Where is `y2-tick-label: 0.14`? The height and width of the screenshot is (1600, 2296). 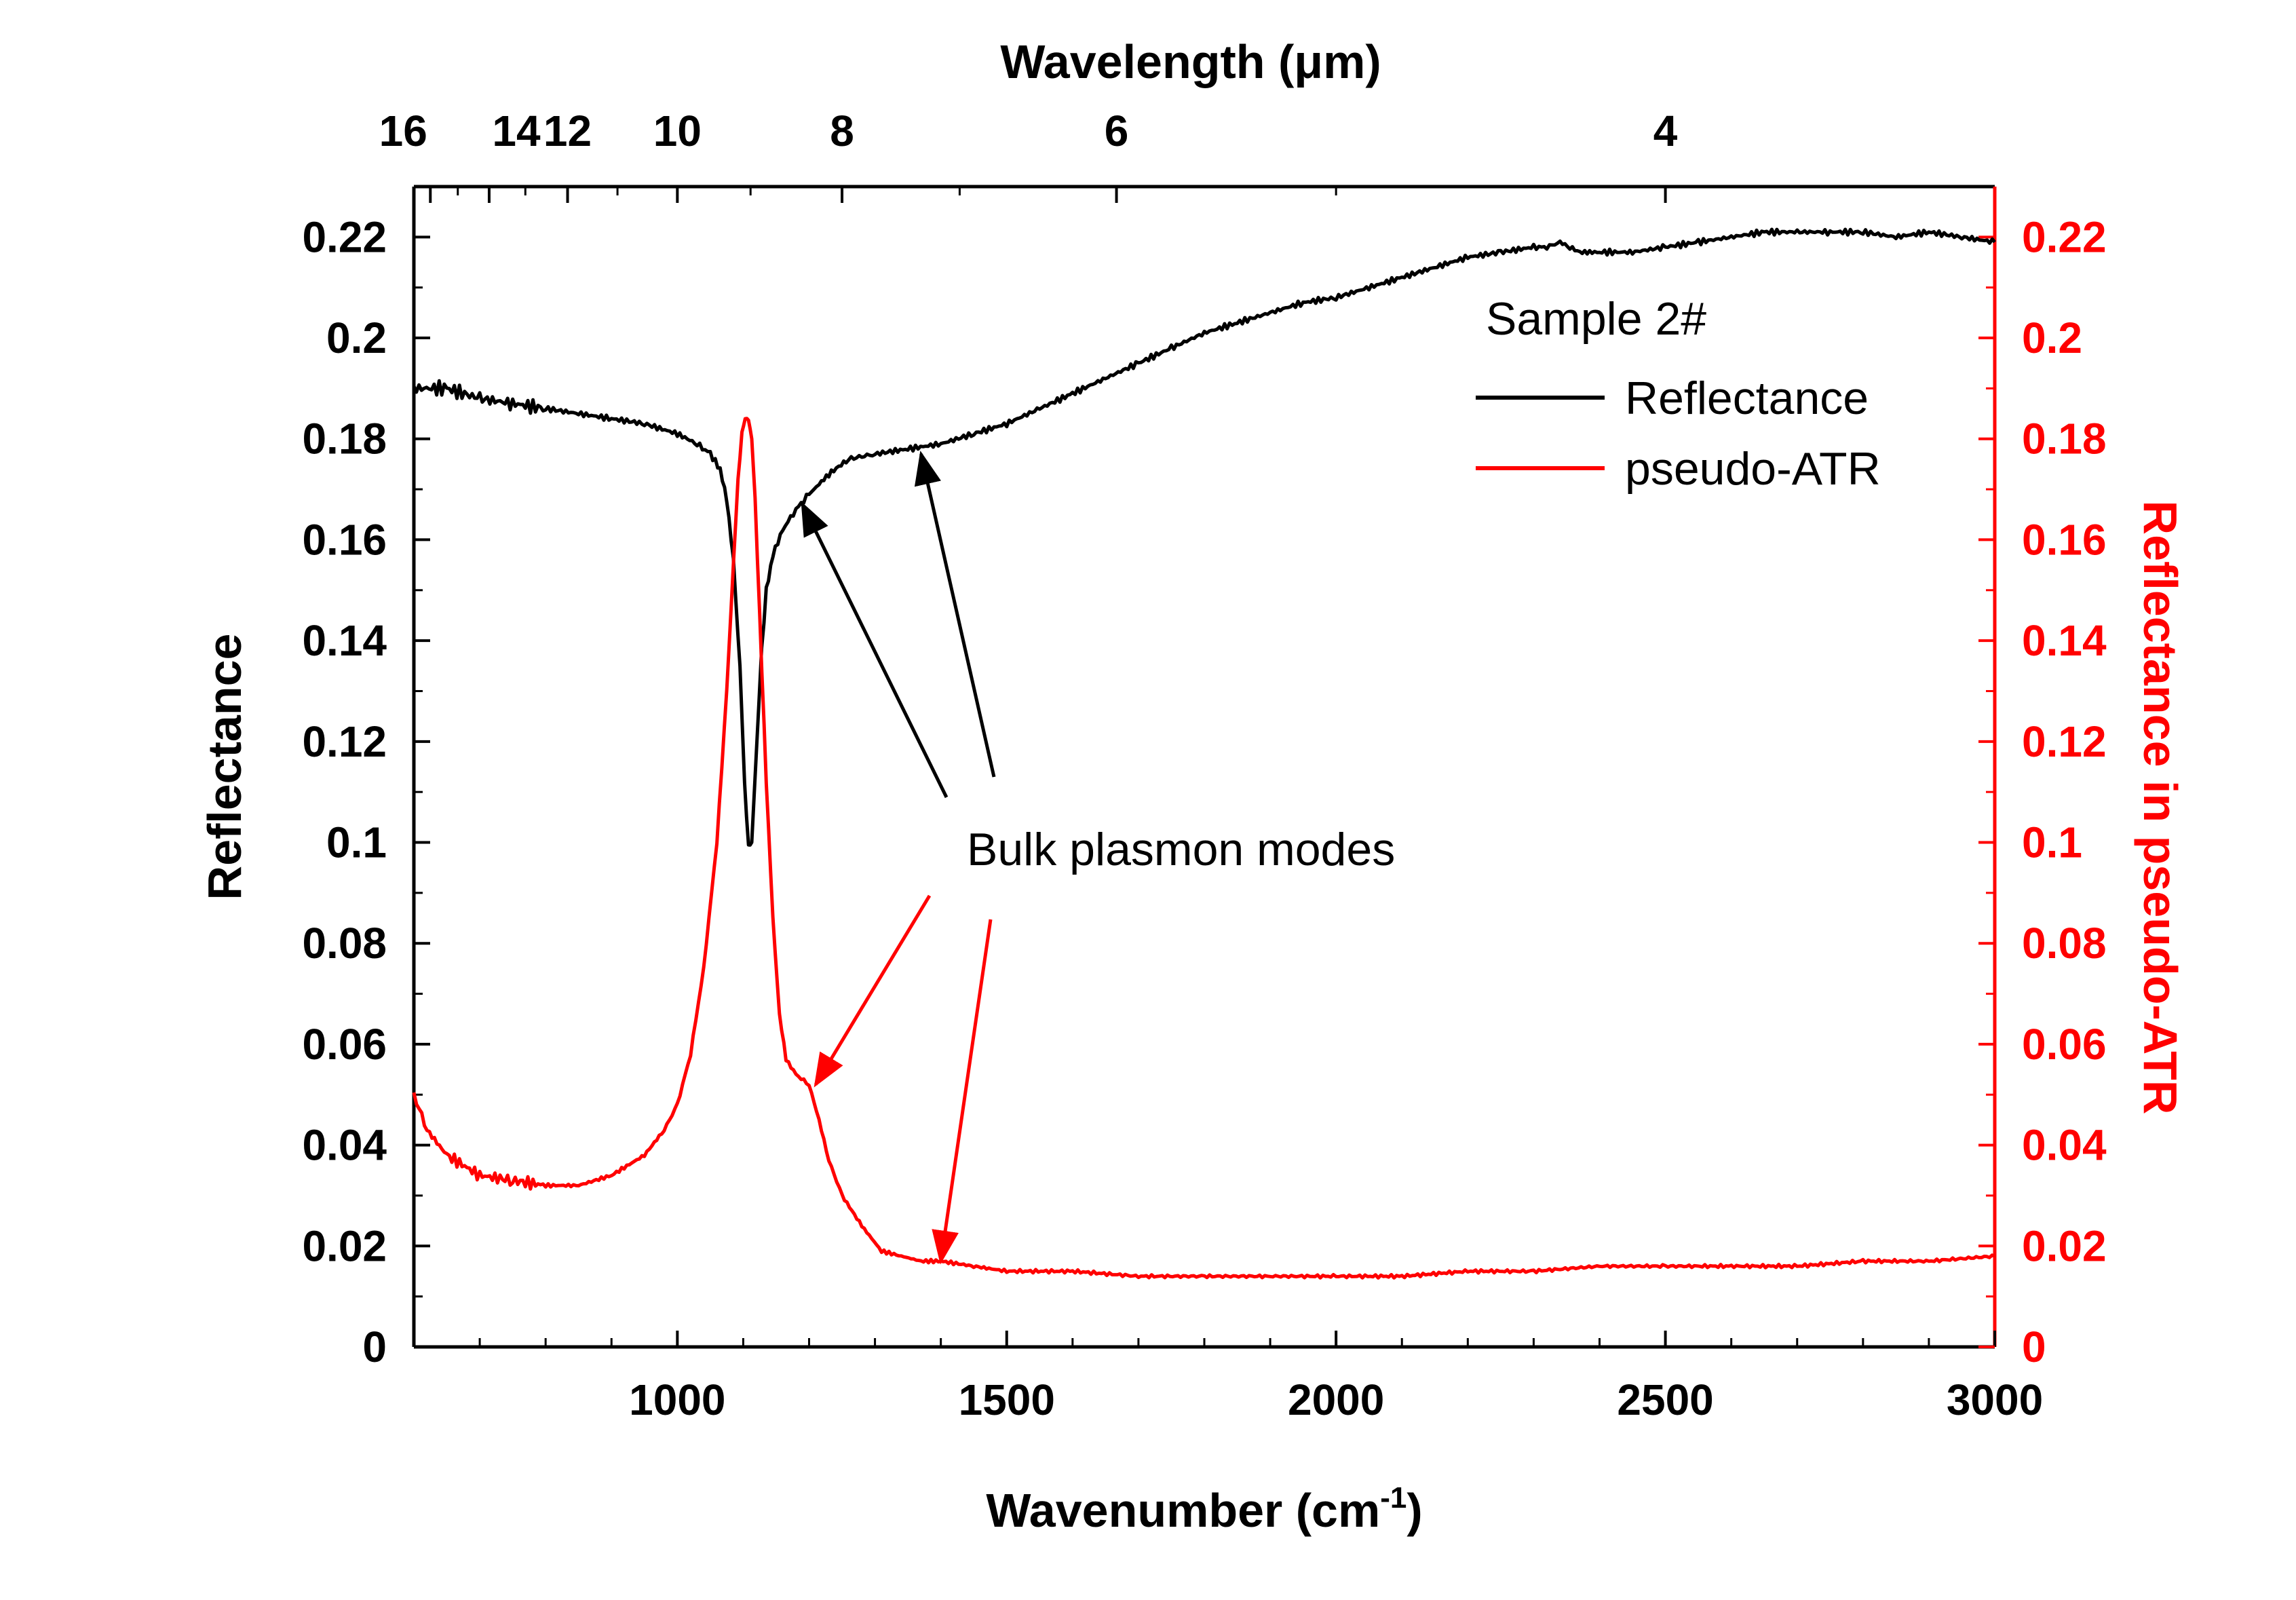
y2-tick-label: 0.14 is located at coordinates (2064, 640).